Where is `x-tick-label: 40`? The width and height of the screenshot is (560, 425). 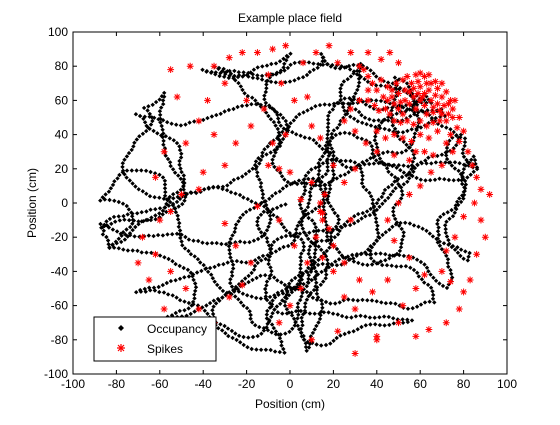
x-tick-label: 40 is located at coordinates (377, 384).